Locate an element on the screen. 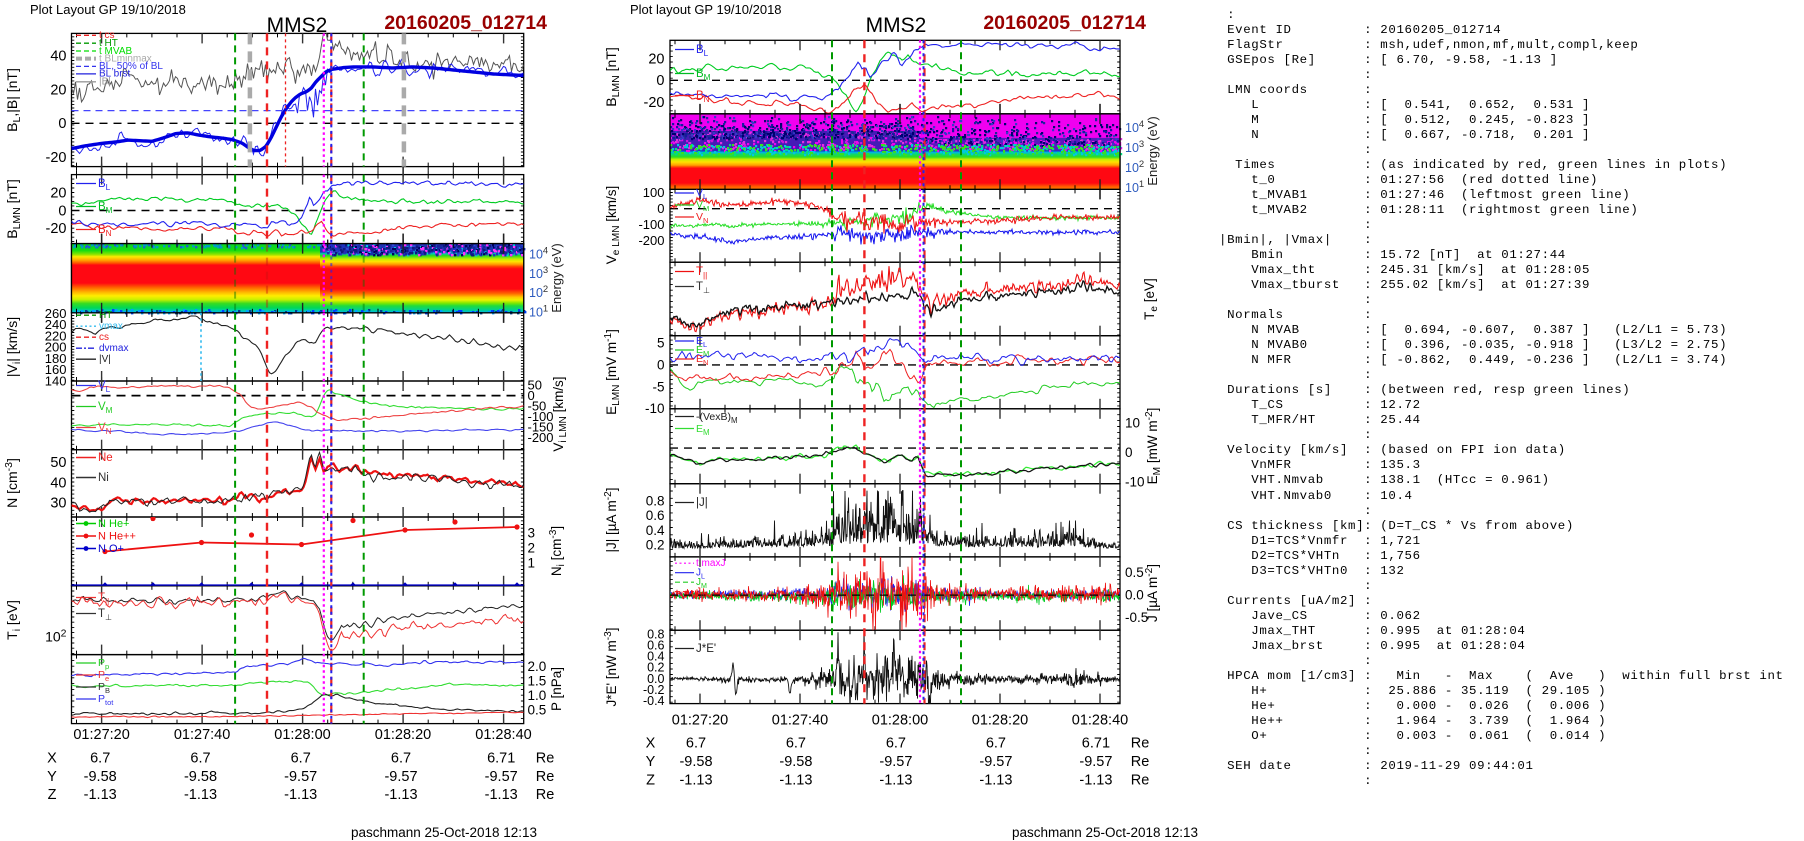 The image size is (1804, 841). svg-text: 102 is located at coordinates (538, 292).